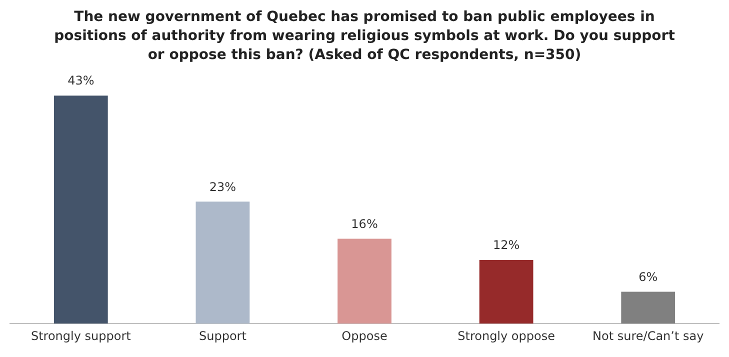  I want to click on data-label: 16%, so click(364, 223).